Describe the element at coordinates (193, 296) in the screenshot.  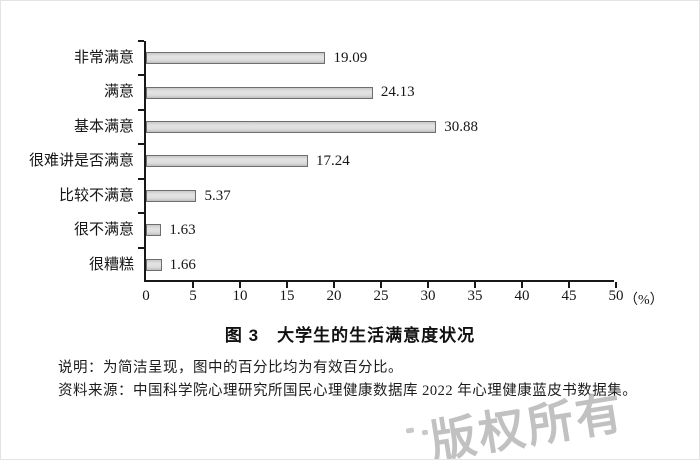
I see `x-axis-tick-label: 5` at that location.